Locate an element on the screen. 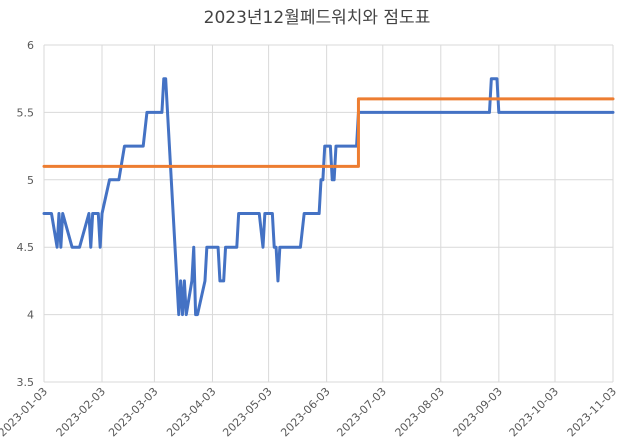 The width and height of the screenshot is (634, 448). x-tick-label: 2023-03-03 is located at coordinates (133, 412).